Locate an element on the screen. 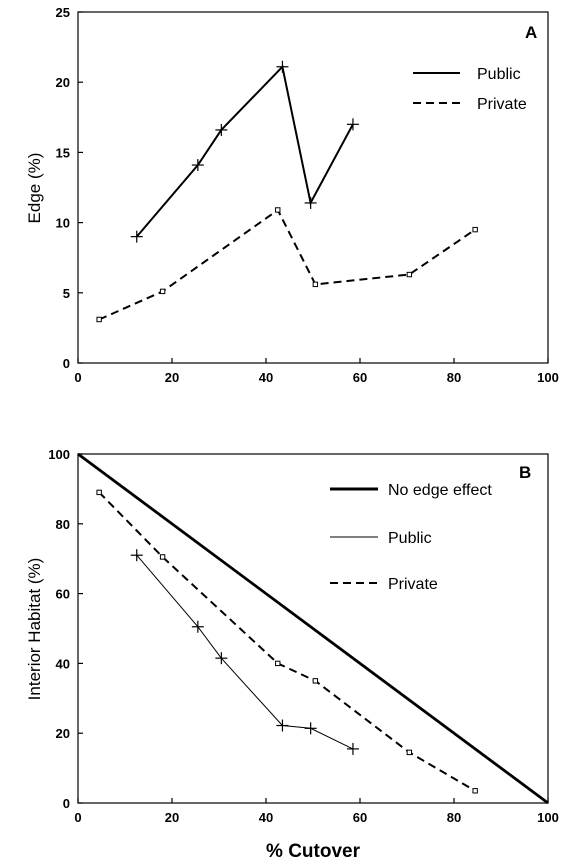  series-line-private is located at coordinates (287, 264).